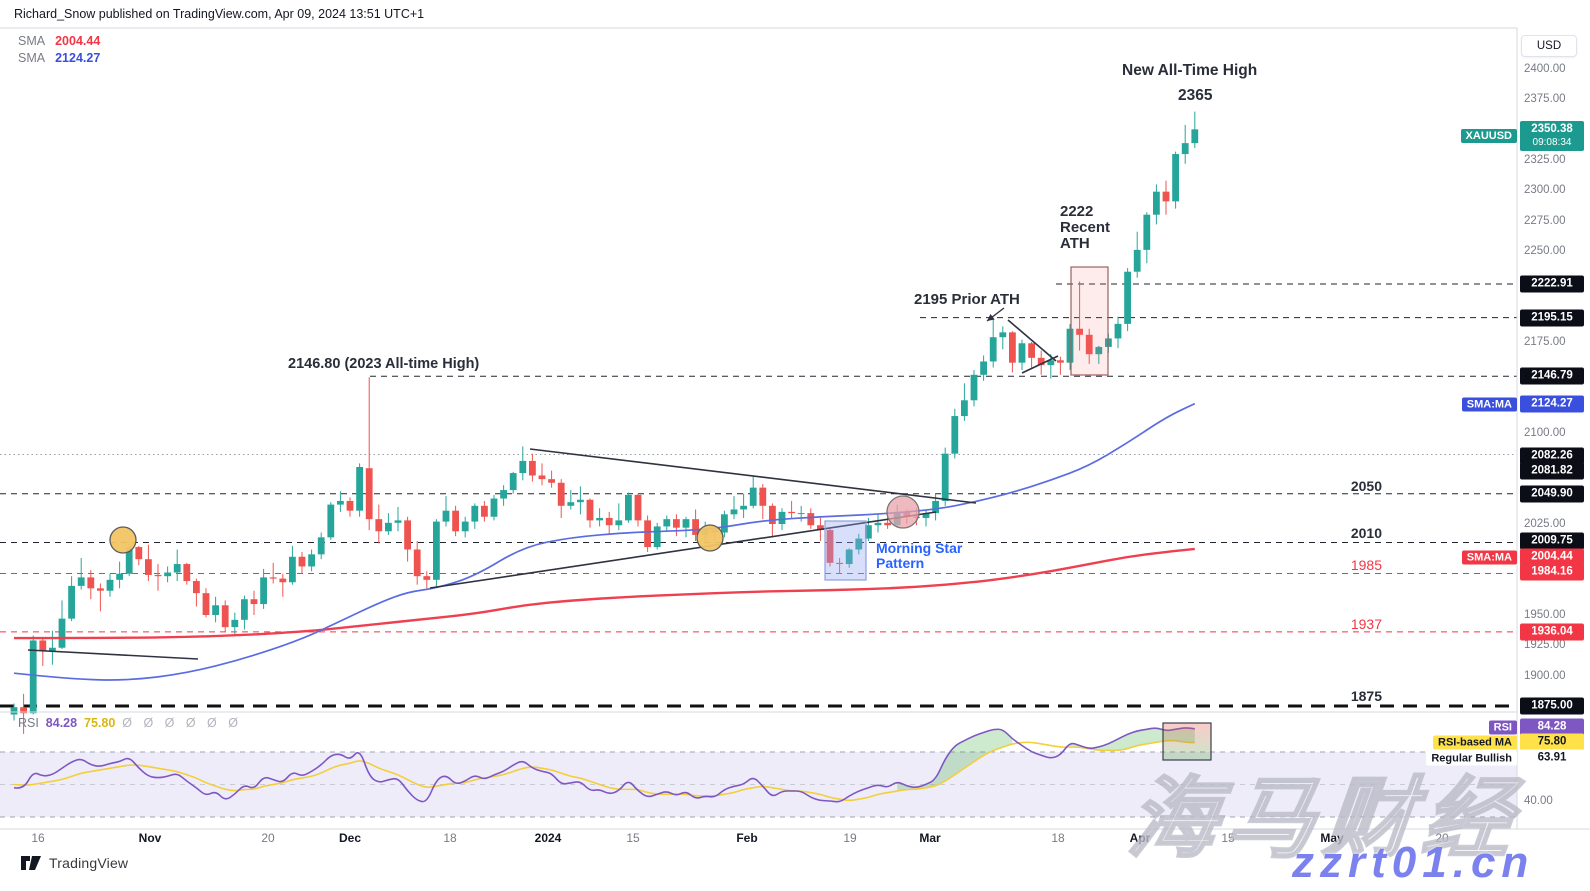 The image size is (1590, 891). I want to click on level-label-1875: 1875, so click(1366, 696).